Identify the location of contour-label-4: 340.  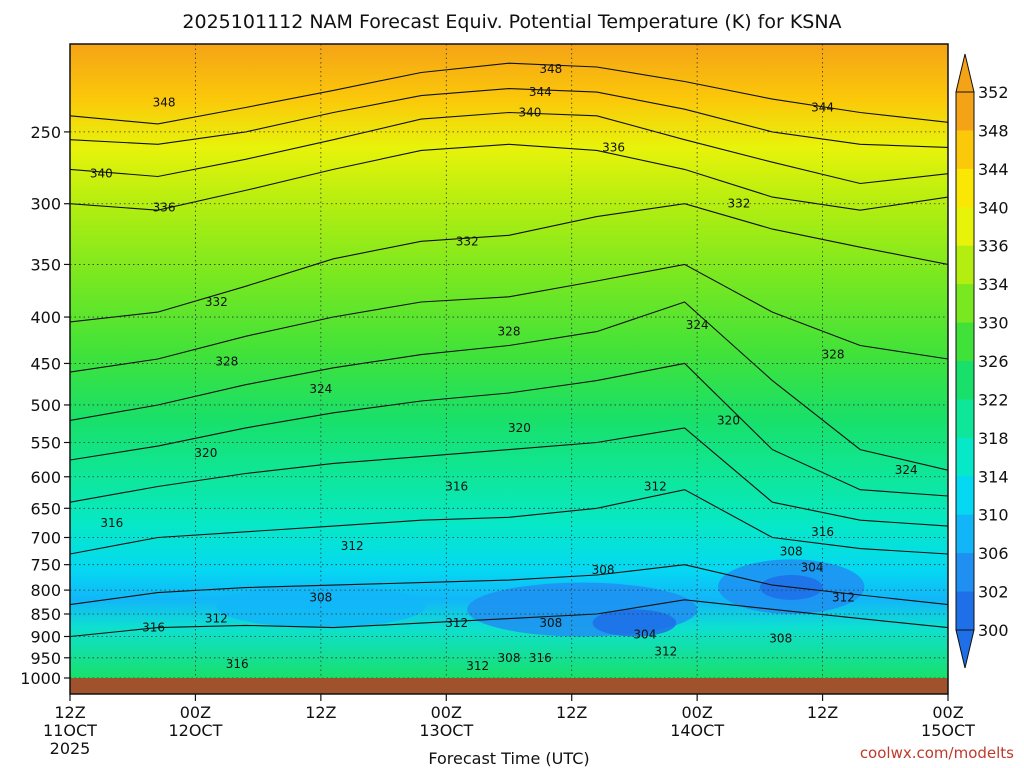
(529, 113).